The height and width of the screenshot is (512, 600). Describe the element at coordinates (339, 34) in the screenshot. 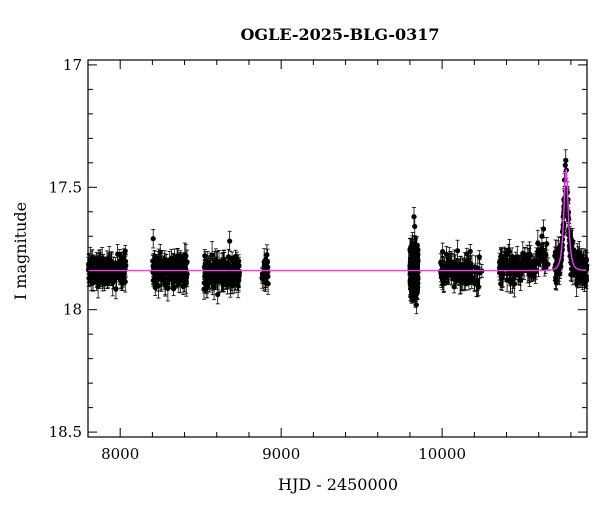

I see `chart-title: OGLE-2025-BLG-0317` at that location.